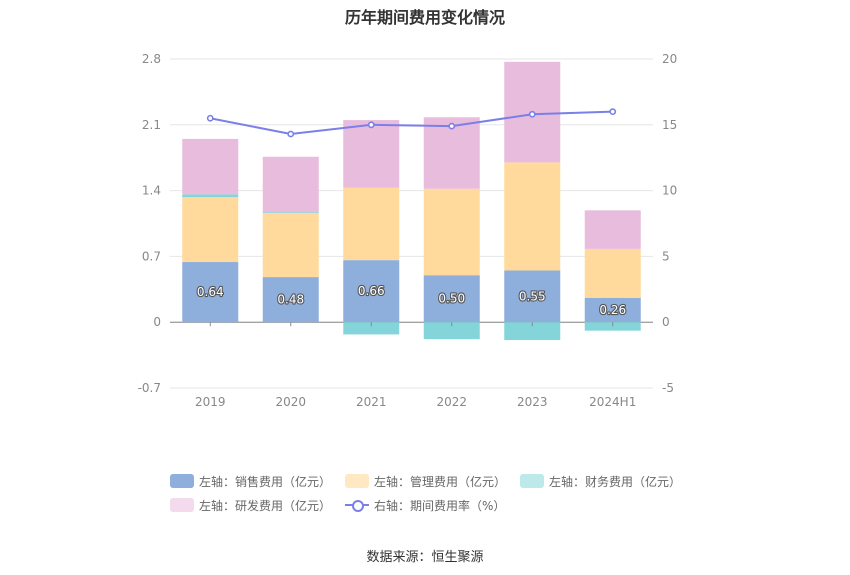 The image size is (850, 575). What do you see at coordinates (532, 481) in the screenshot?
I see `legend-swatch-finance` at bounding box center [532, 481].